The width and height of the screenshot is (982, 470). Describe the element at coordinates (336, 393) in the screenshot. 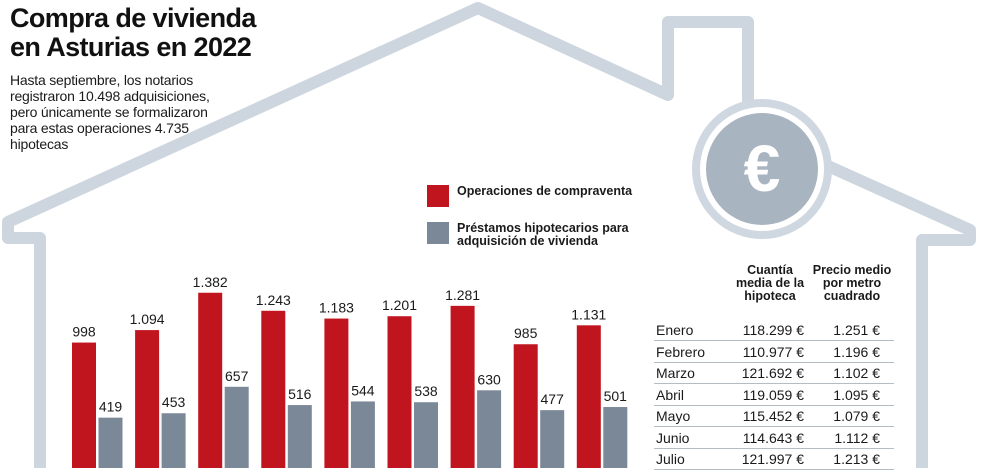

I see `bar-sales-mayo` at that location.